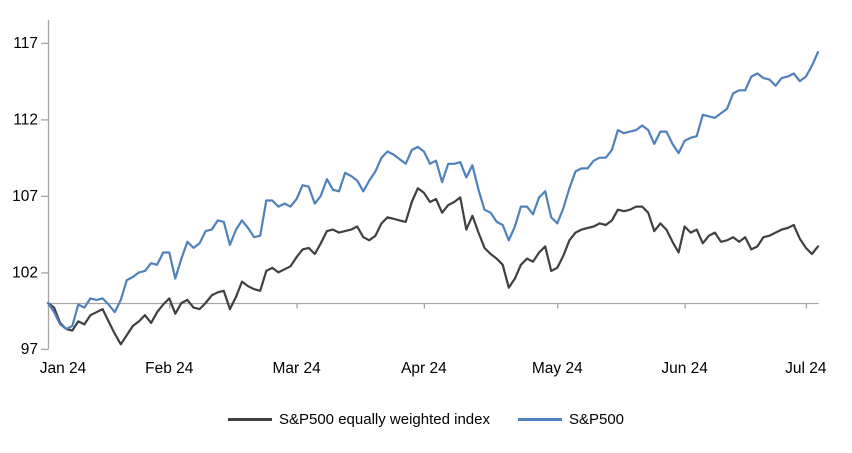  What do you see at coordinates (684, 368) in the screenshot?
I see `x-axis-label: Jun 24` at bounding box center [684, 368].